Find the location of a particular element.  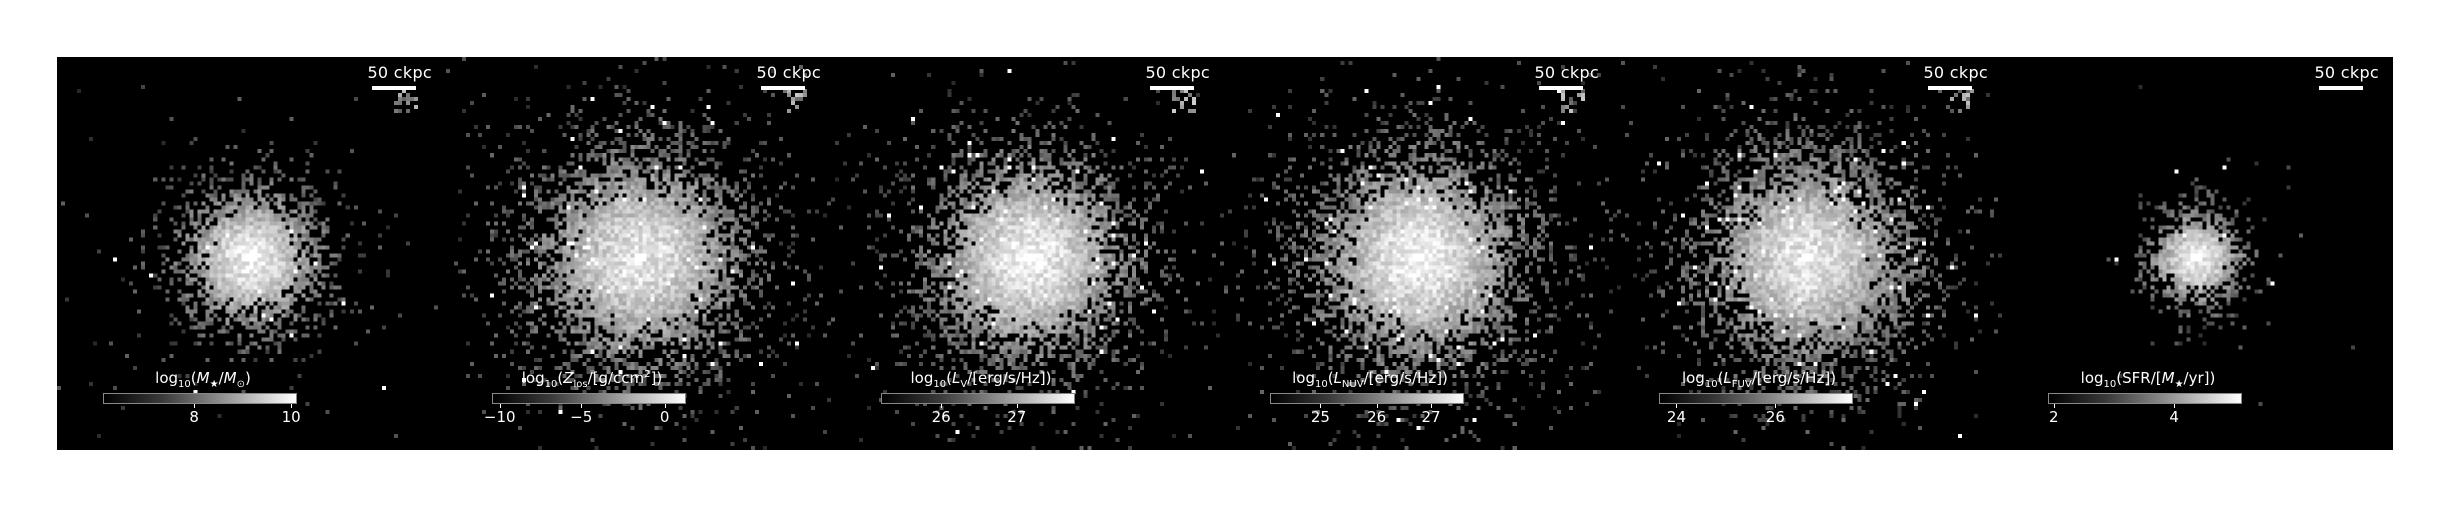

map-panel-6: 50 ckpc log10(SFR/[M★/yr]) 2 4 is located at coordinates (2197, 253).